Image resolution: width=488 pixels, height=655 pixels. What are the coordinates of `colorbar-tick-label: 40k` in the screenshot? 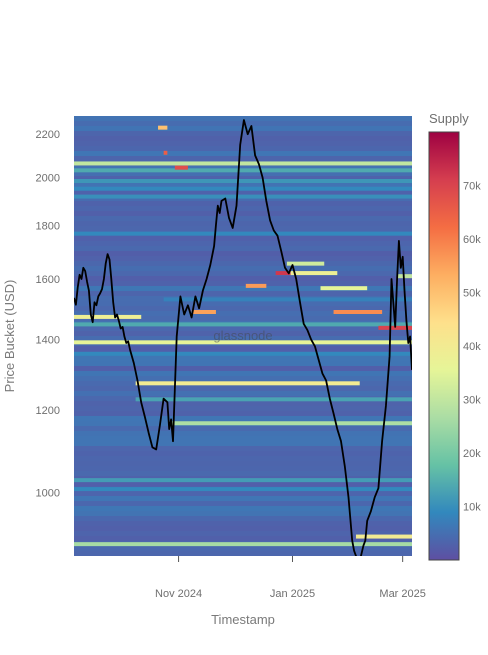 It's located at (472, 347).